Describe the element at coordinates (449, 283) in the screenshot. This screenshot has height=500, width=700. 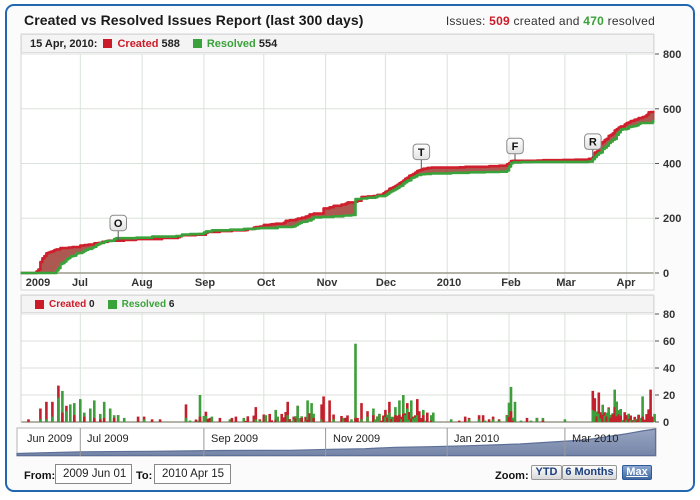
I see `svg-text: 2010` at that location.